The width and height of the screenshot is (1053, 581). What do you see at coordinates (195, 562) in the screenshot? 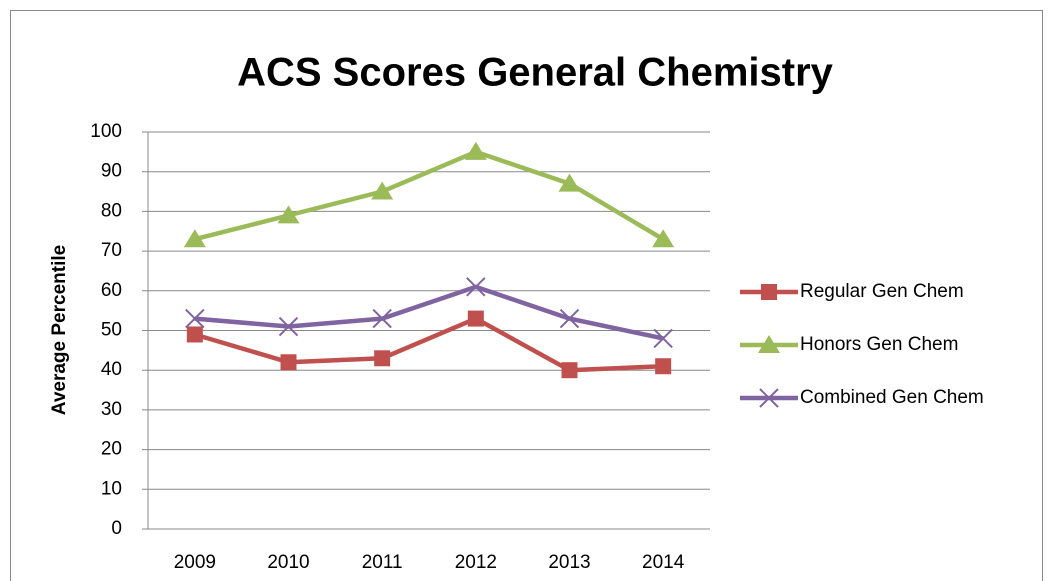
I see `x-tick-label: 2009` at bounding box center [195, 562].